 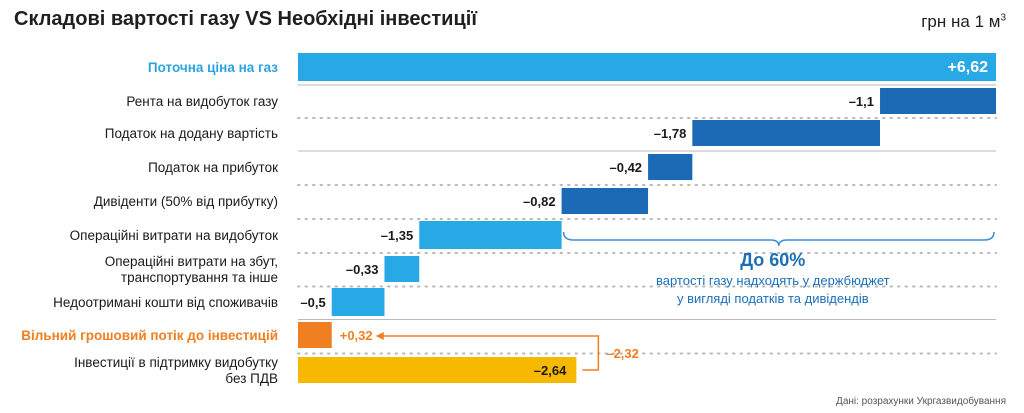 I want to click on bracket-note-line1: вартості газу надходять у держбюджет, so click(x=773, y=280).